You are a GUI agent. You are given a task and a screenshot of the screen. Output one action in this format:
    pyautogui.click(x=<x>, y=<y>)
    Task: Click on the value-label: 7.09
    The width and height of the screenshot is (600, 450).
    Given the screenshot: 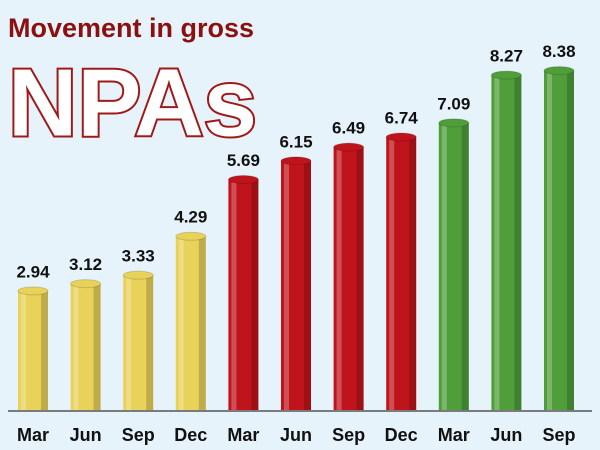 What is the action you would take?
    pyautogui.click(x=453, y=103)
    